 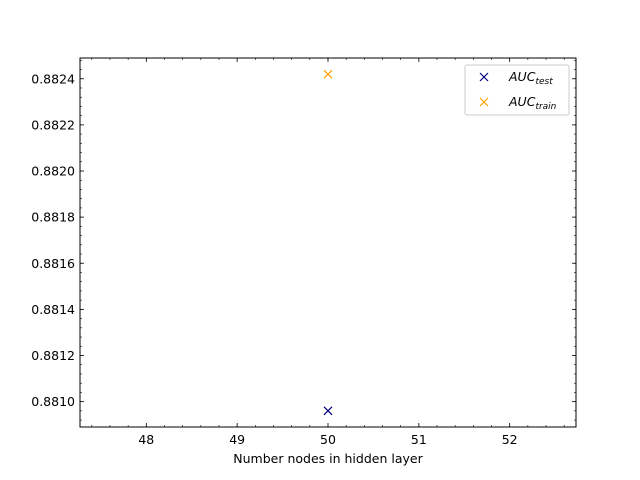 What do you see at coordinates (545, 107) in the screenshot?
I see `legend-label-subscript: train` at bounding box center [545, 107].